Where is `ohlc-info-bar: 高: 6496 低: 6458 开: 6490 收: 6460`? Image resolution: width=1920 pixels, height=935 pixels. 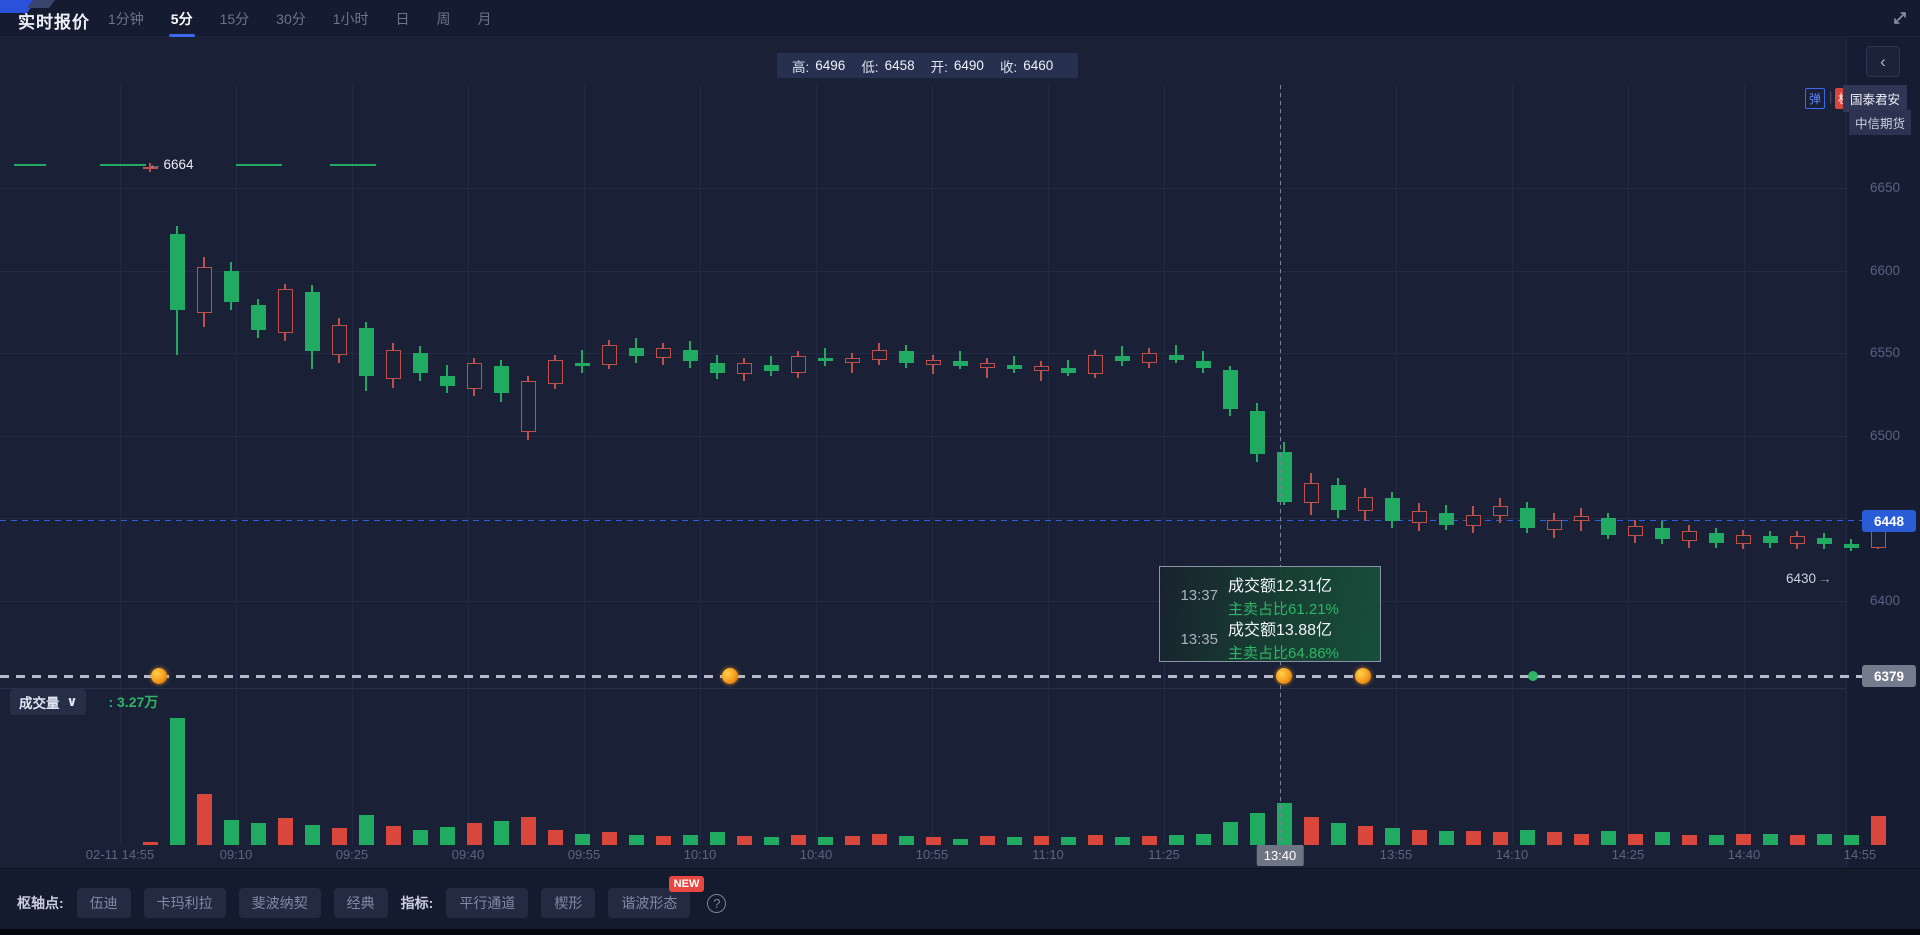
ohlc-info-bar: 高: 6496 低: 6458 开: 6490 收: 6460 is located at coordinates (928, 65).